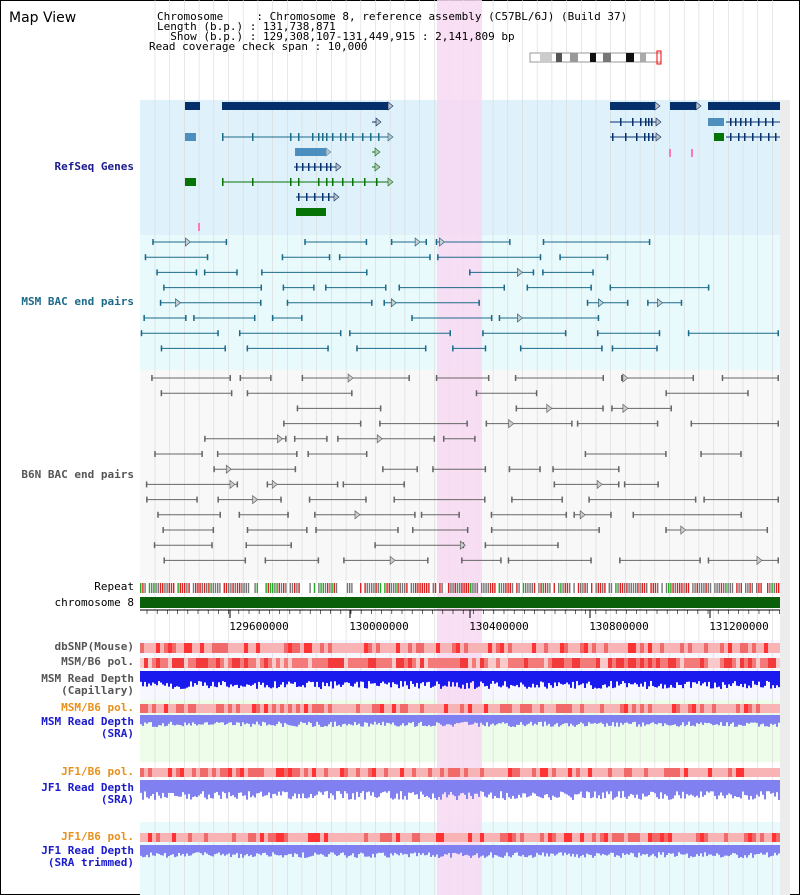 The height and width of the screenshot is (895, 800). I want to click on gene-exon, so click(291, 182).